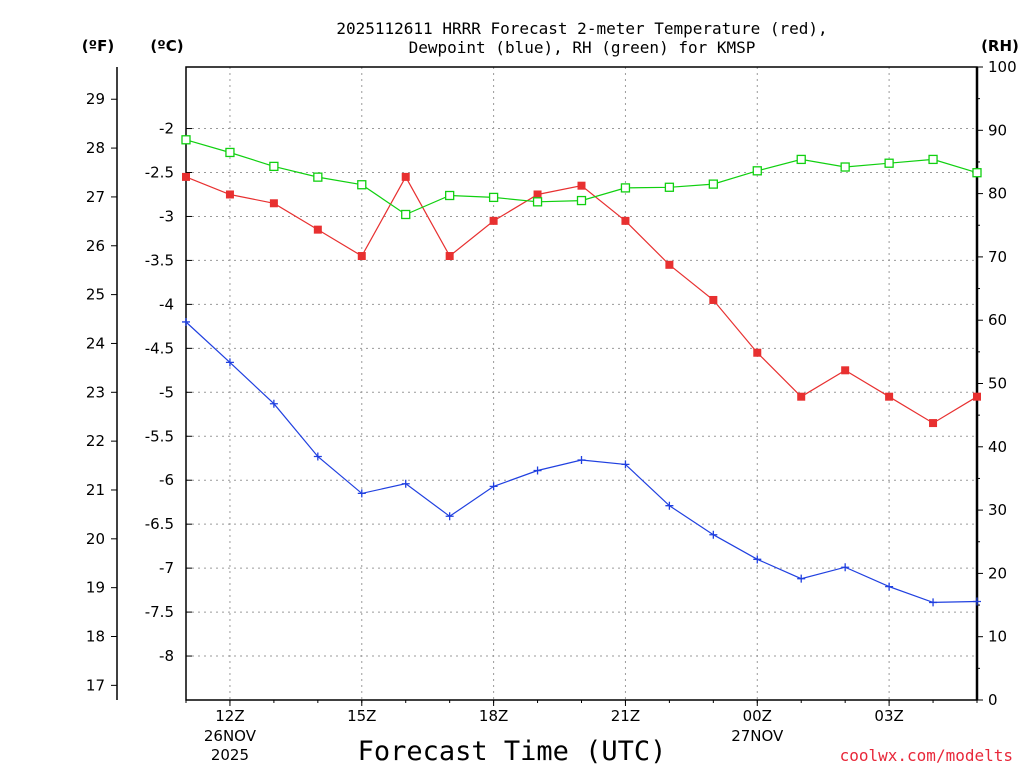  Describe the element at coordinates (95, 539) in the screenshot. I see `fahrenheit-tick-label: 20` at that location.